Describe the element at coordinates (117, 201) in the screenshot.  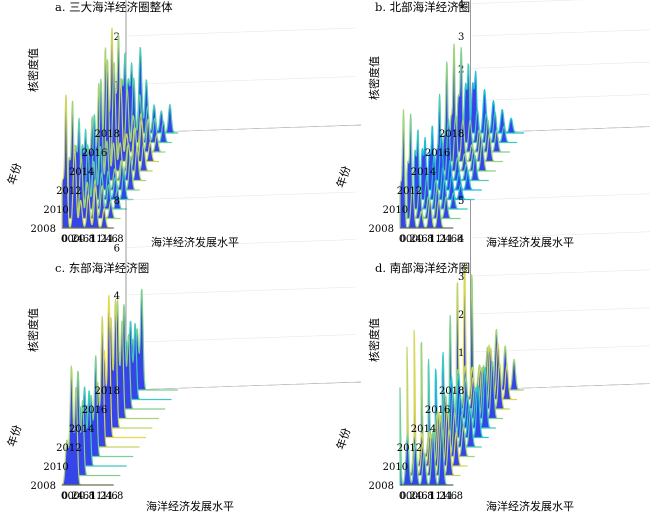
I see `z-tick-label: 8` at that location.